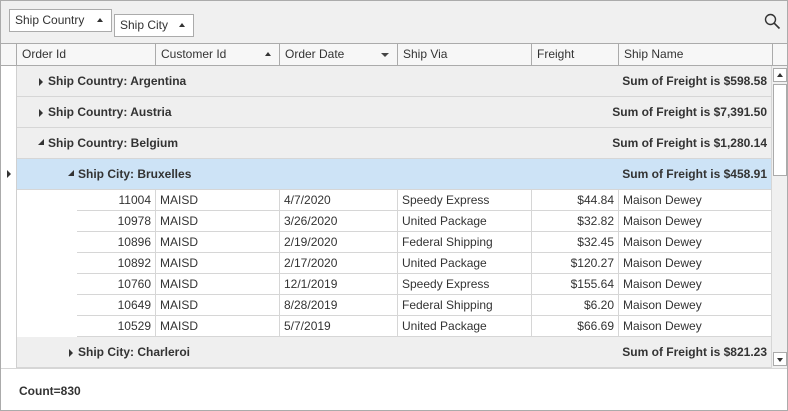 This screenshot has height=411, width=788. What do you see at coordinates (50, 20) in the screenshot?
I see `group-chip-label: Ship Country` at bounding box center [50, 20].